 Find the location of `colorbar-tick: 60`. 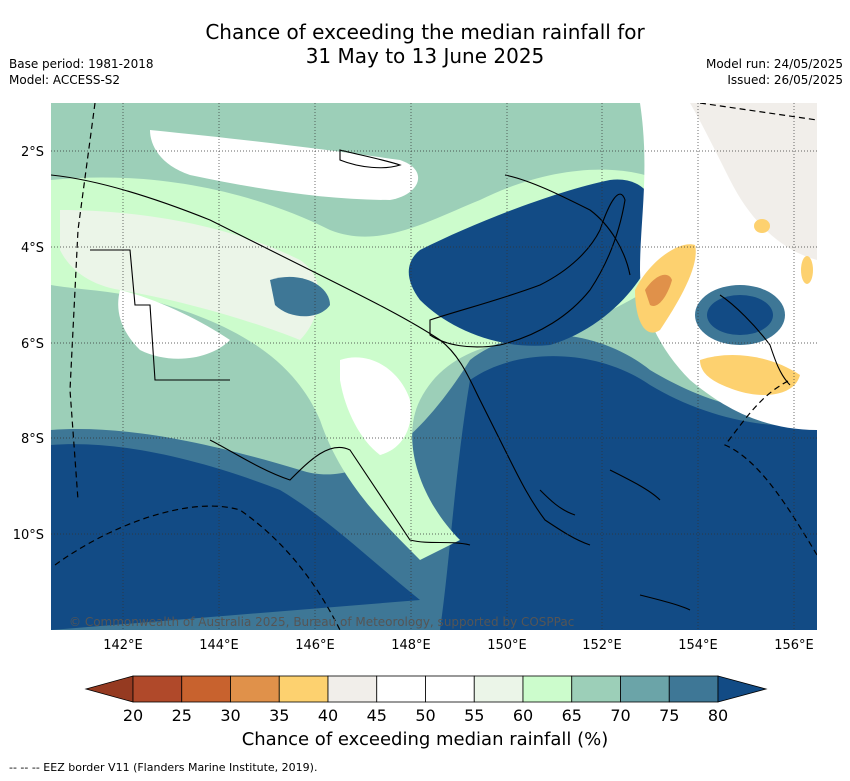

colorbar-tick: 60 is located at coordinates (523, 715).